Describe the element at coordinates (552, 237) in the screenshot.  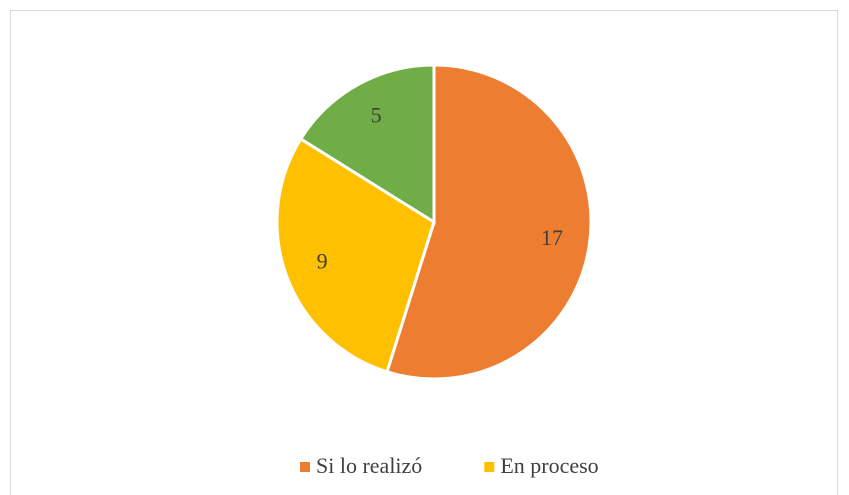
I see `data-label: 17` at that location.